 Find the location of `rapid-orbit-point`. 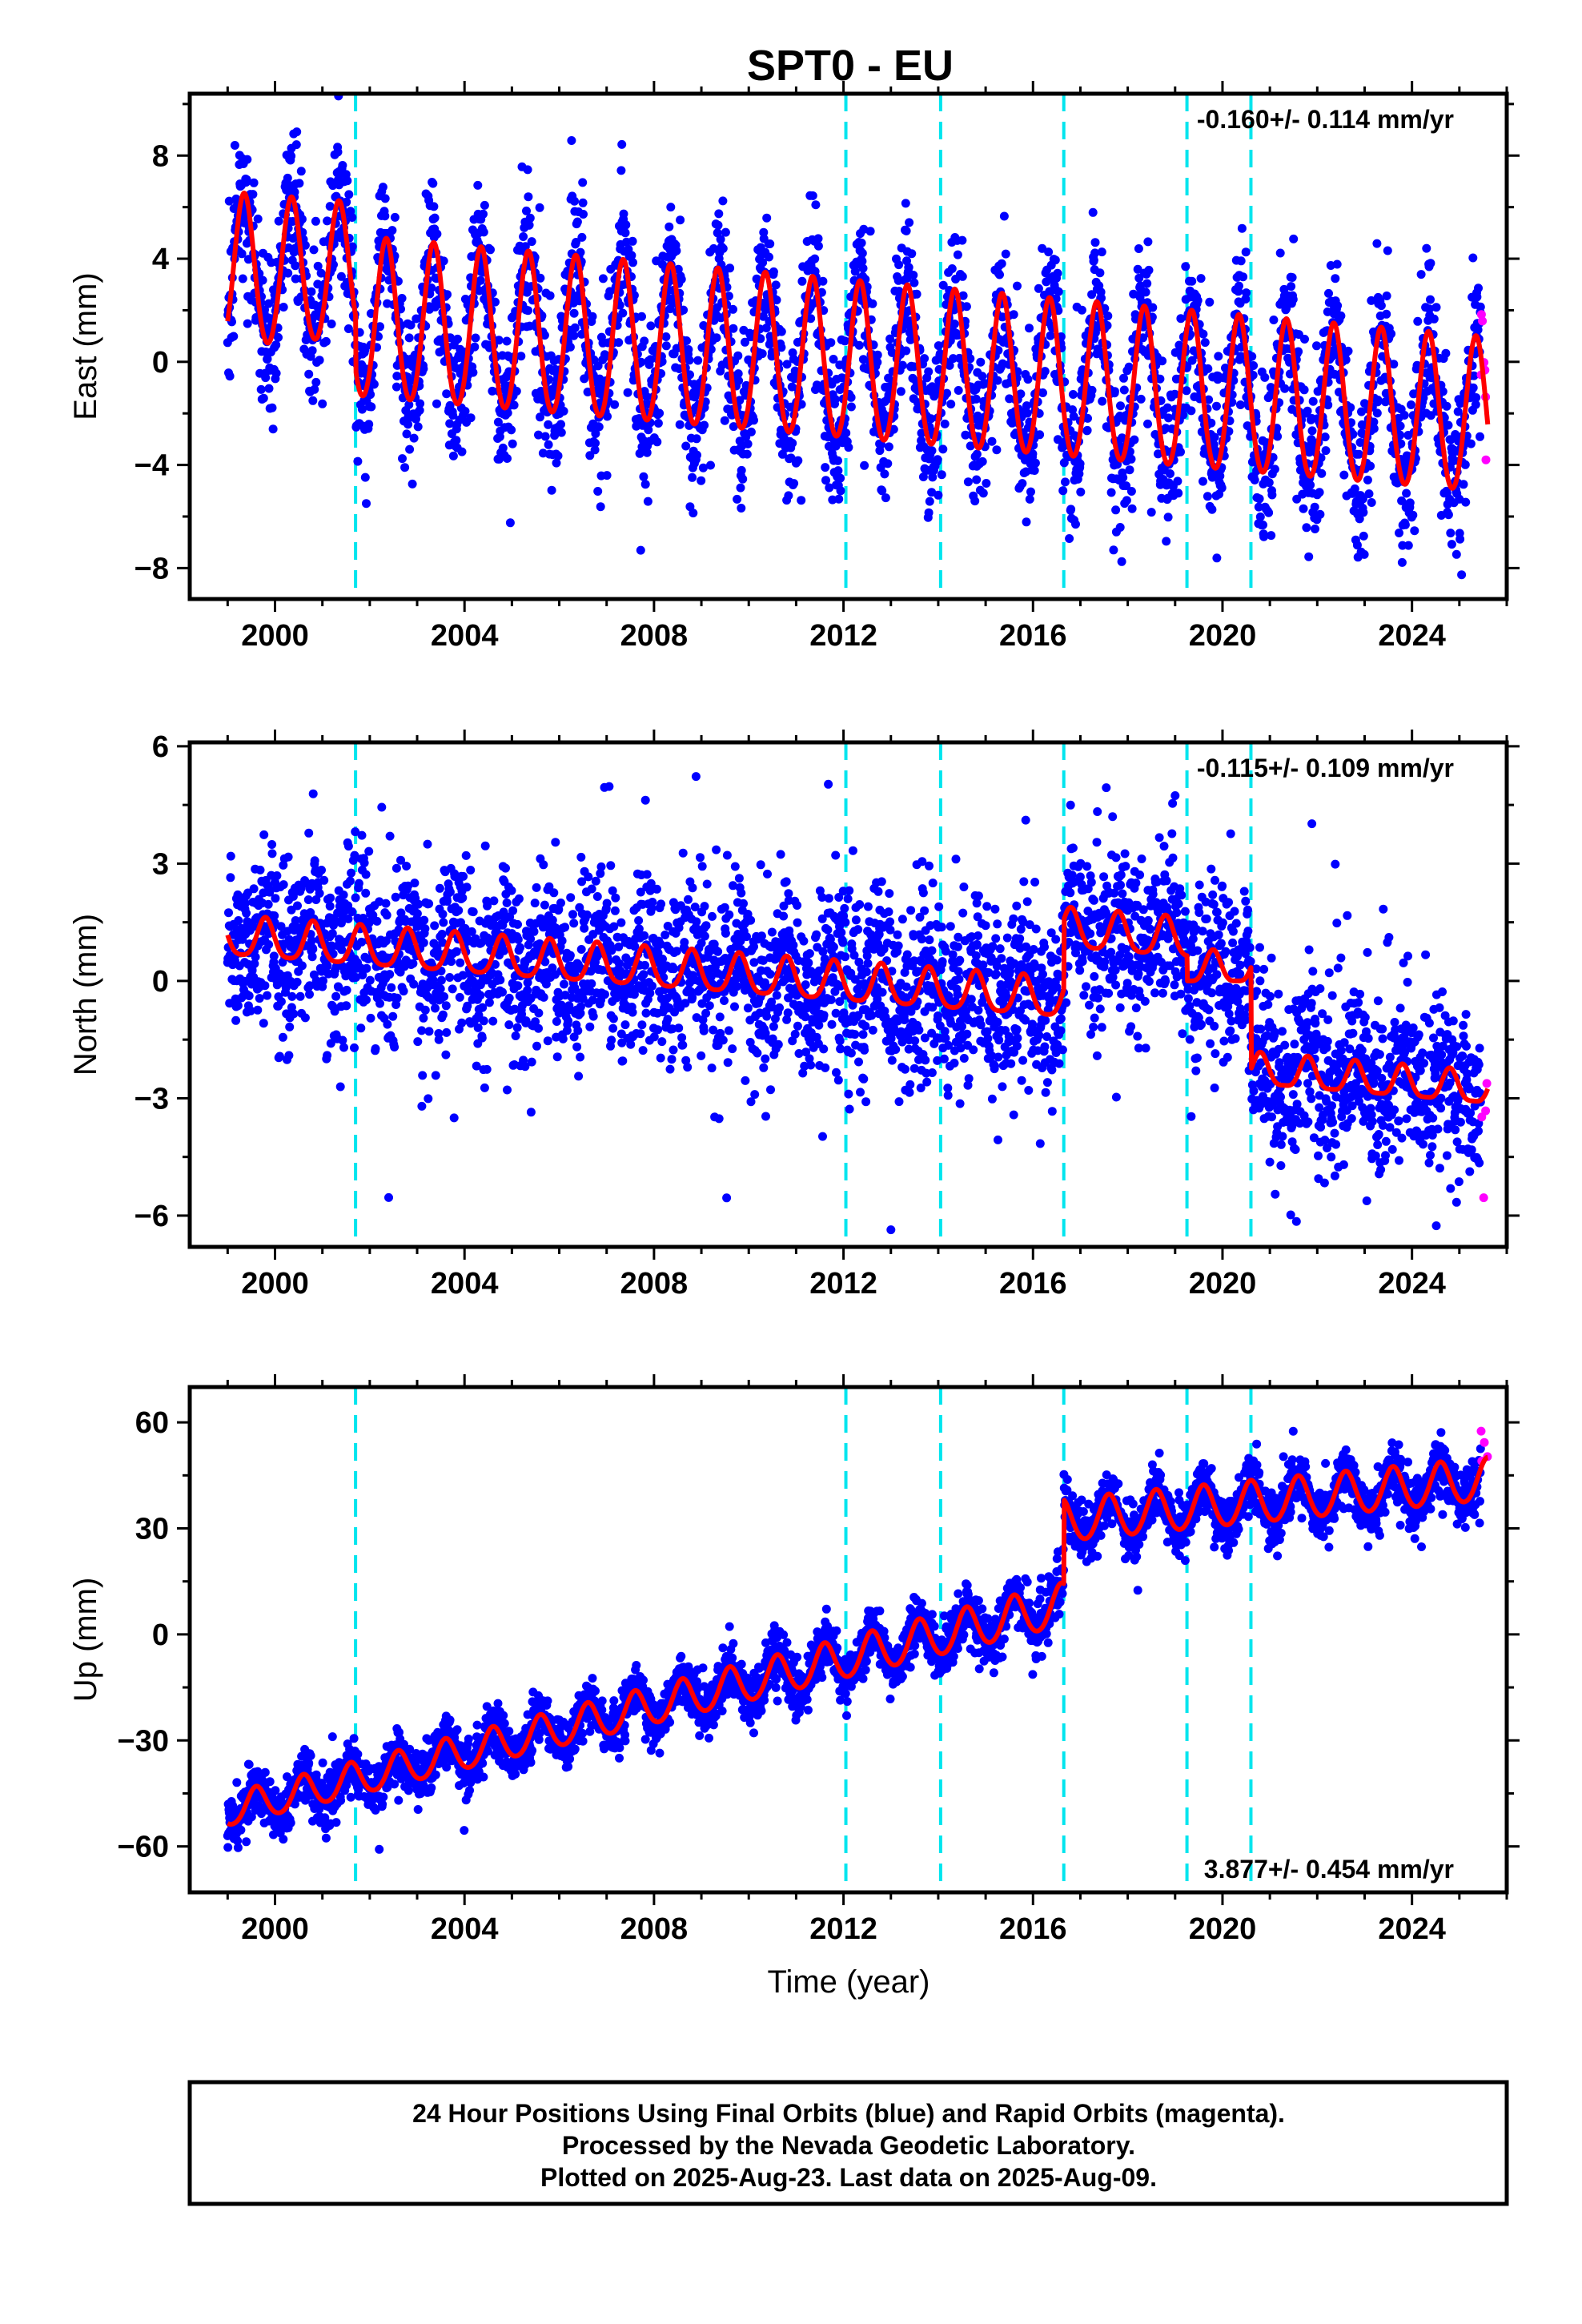

rapid-orbit-point is located at coordinates (1481, 315).